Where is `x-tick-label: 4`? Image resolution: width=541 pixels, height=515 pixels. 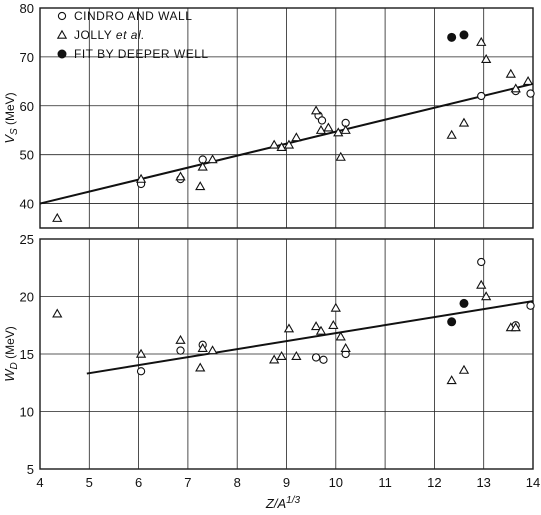 x-tick-label: 4 is located at coordinates (39, 482).